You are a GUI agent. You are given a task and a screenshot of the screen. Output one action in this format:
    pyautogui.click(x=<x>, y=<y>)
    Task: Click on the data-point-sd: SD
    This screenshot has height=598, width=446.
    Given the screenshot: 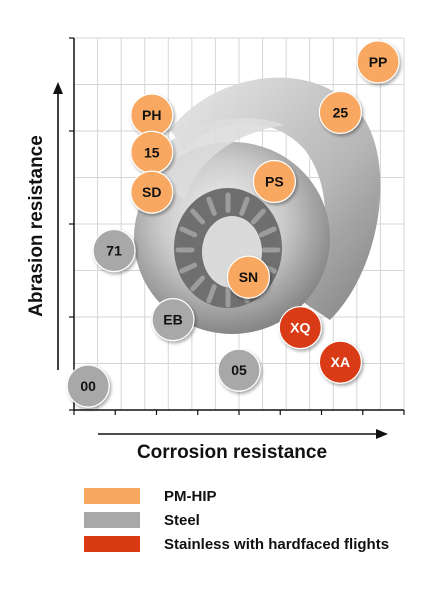 What is the action you would take?
    pyautogui.click(x=152, y=192)
    